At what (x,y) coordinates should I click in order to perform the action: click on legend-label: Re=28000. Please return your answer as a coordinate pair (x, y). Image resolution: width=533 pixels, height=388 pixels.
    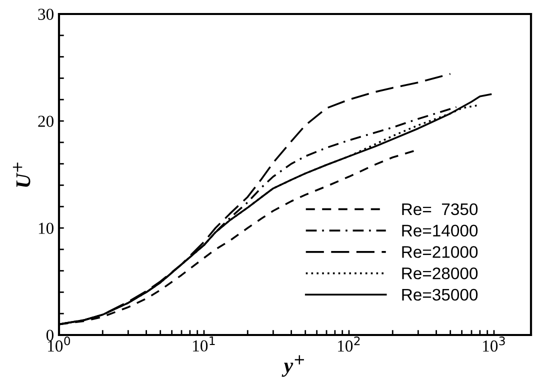
    Looking at the image, I should click on (440, 273).